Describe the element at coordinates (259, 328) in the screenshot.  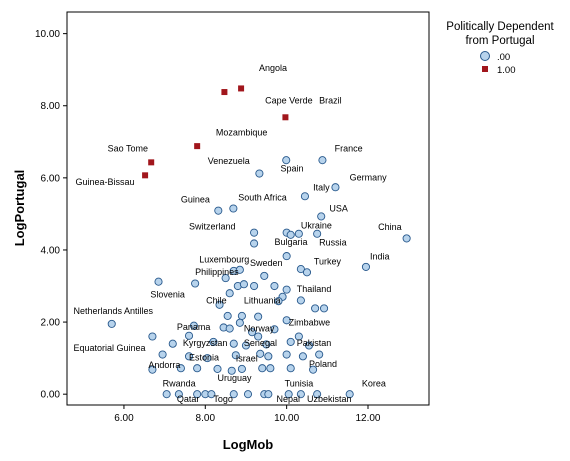
I see `point-label: Norway` at that location.